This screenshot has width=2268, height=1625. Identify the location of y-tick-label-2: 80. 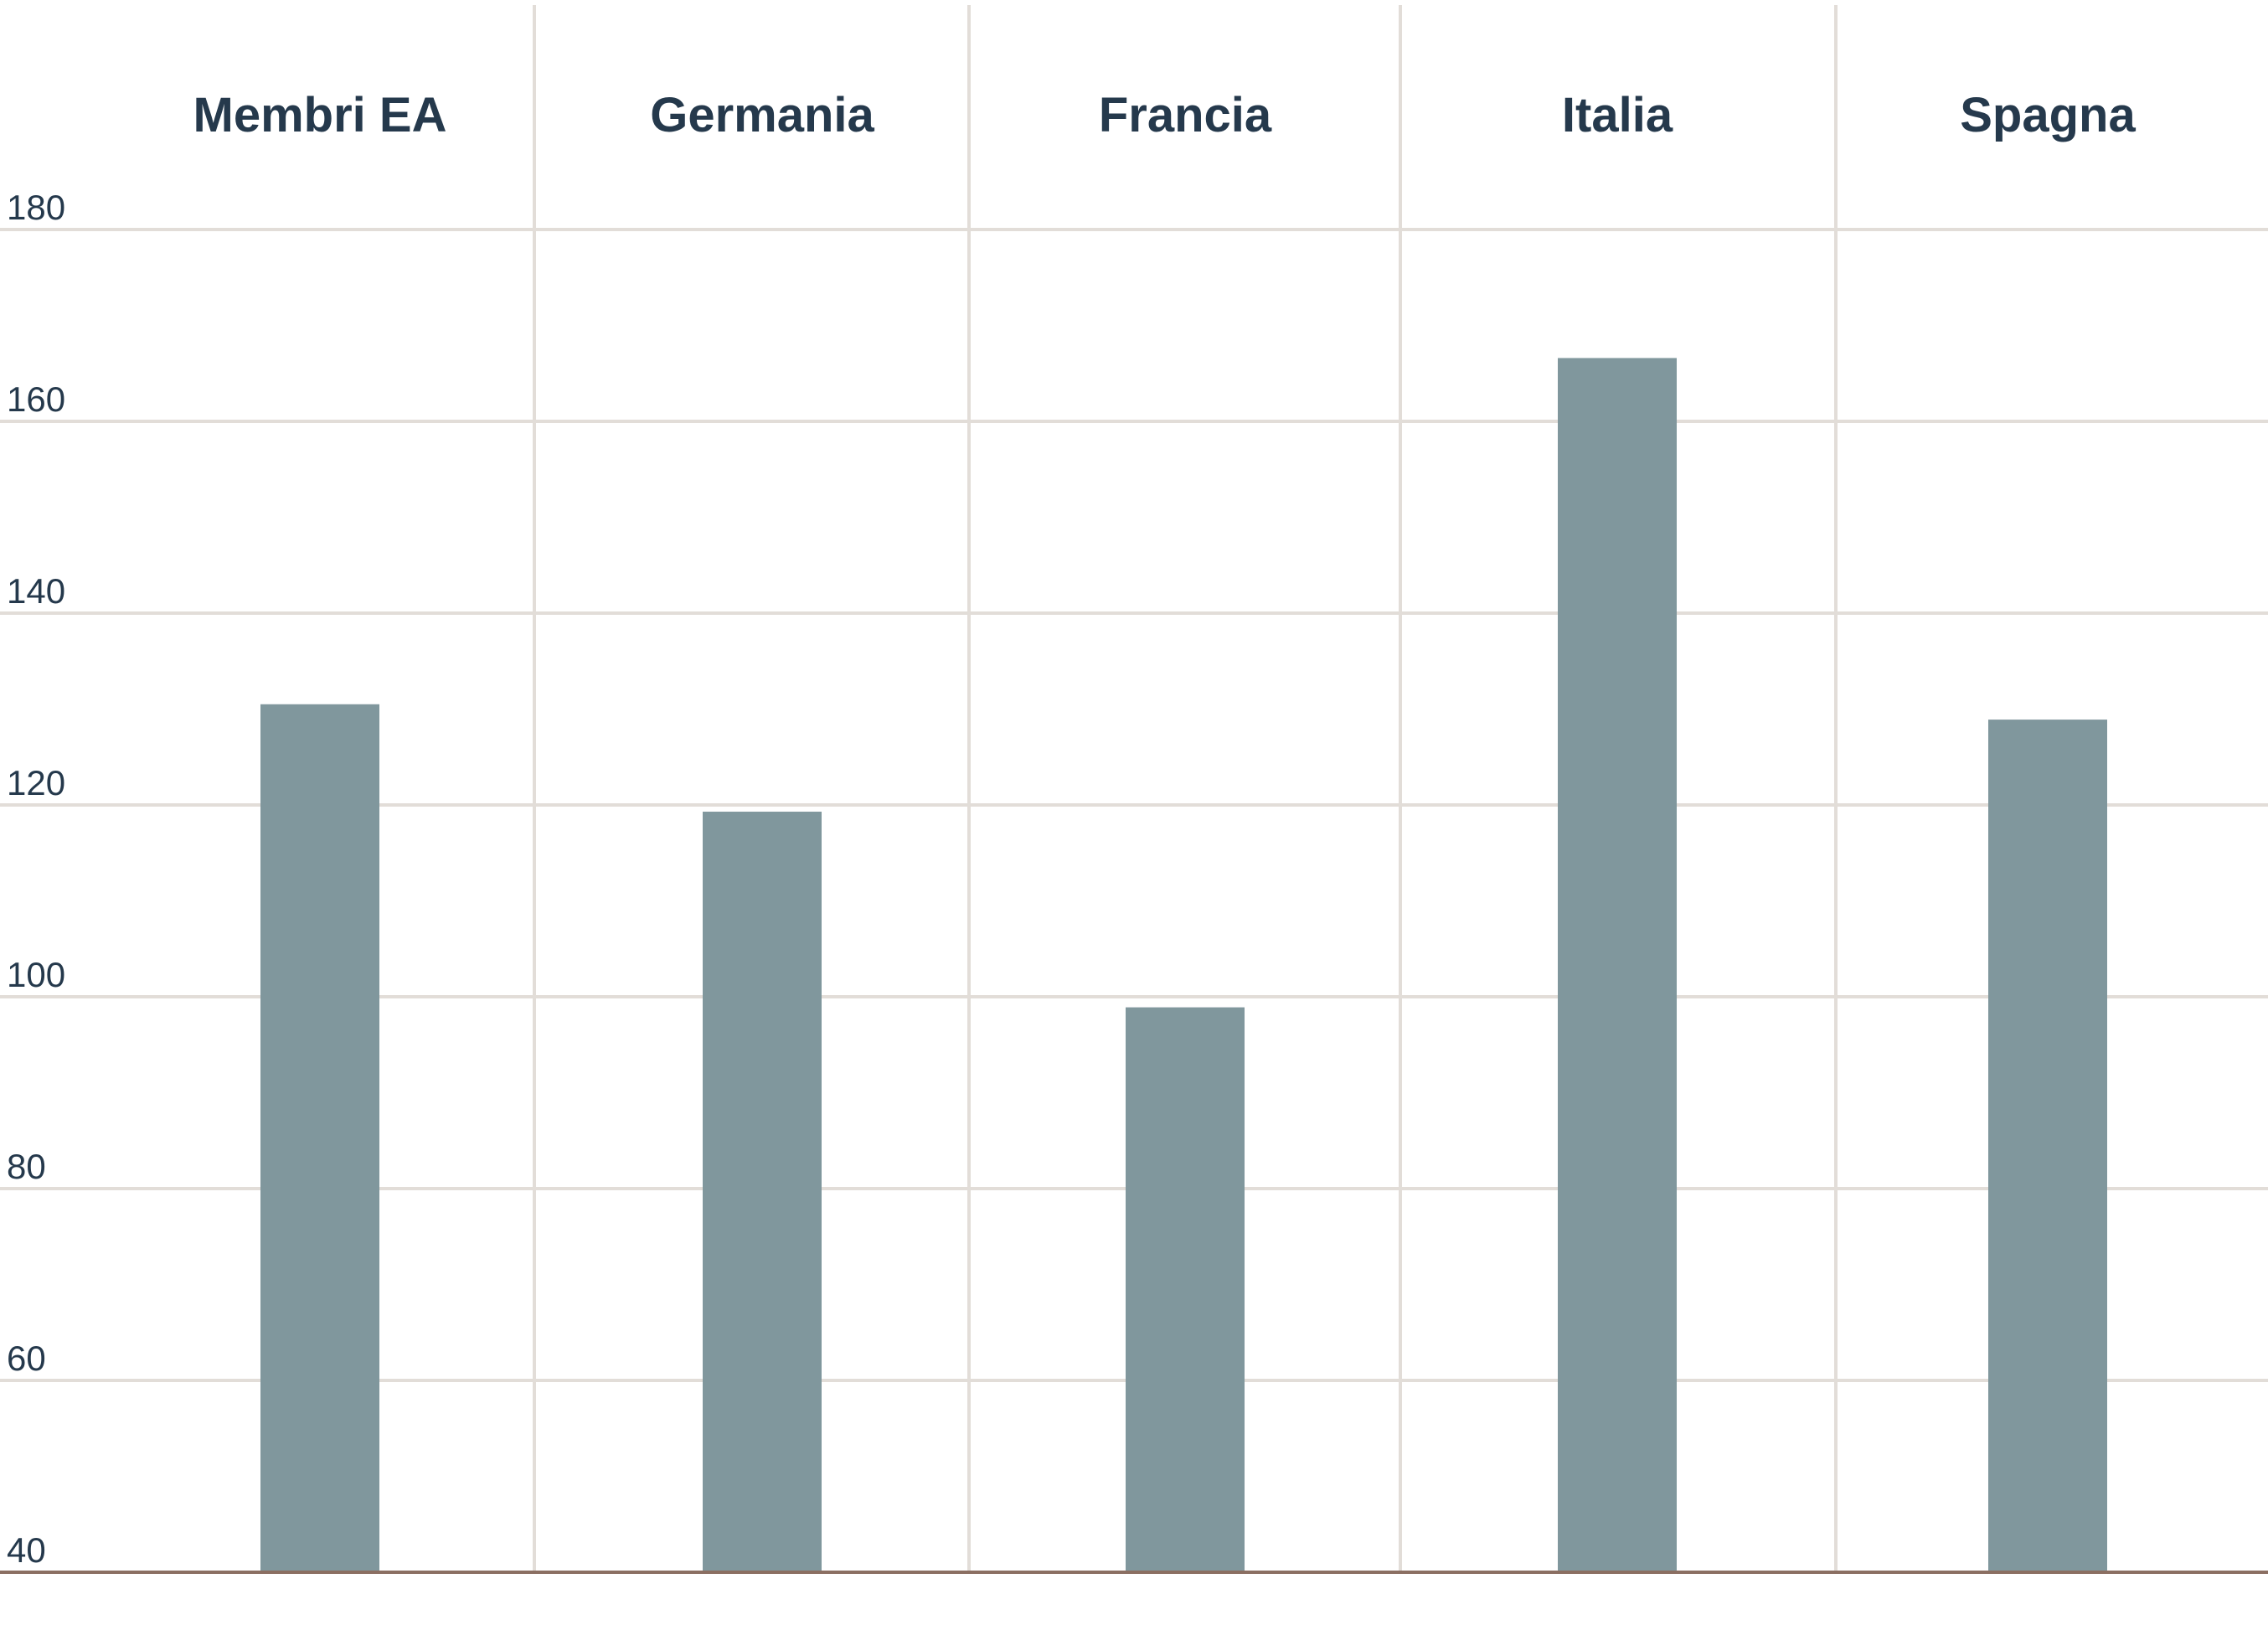
(26, 1166).